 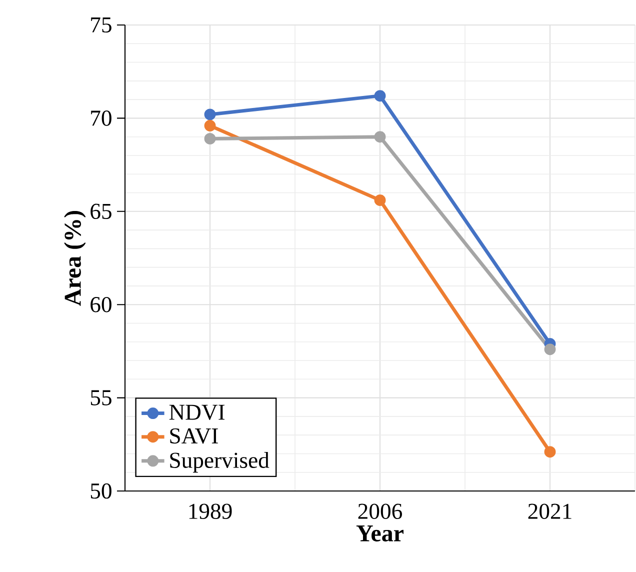 What do you see at coordinates (101, 118) in the screenshot?
I see `y-tick-label: 70` at bounding box center [101, 118].